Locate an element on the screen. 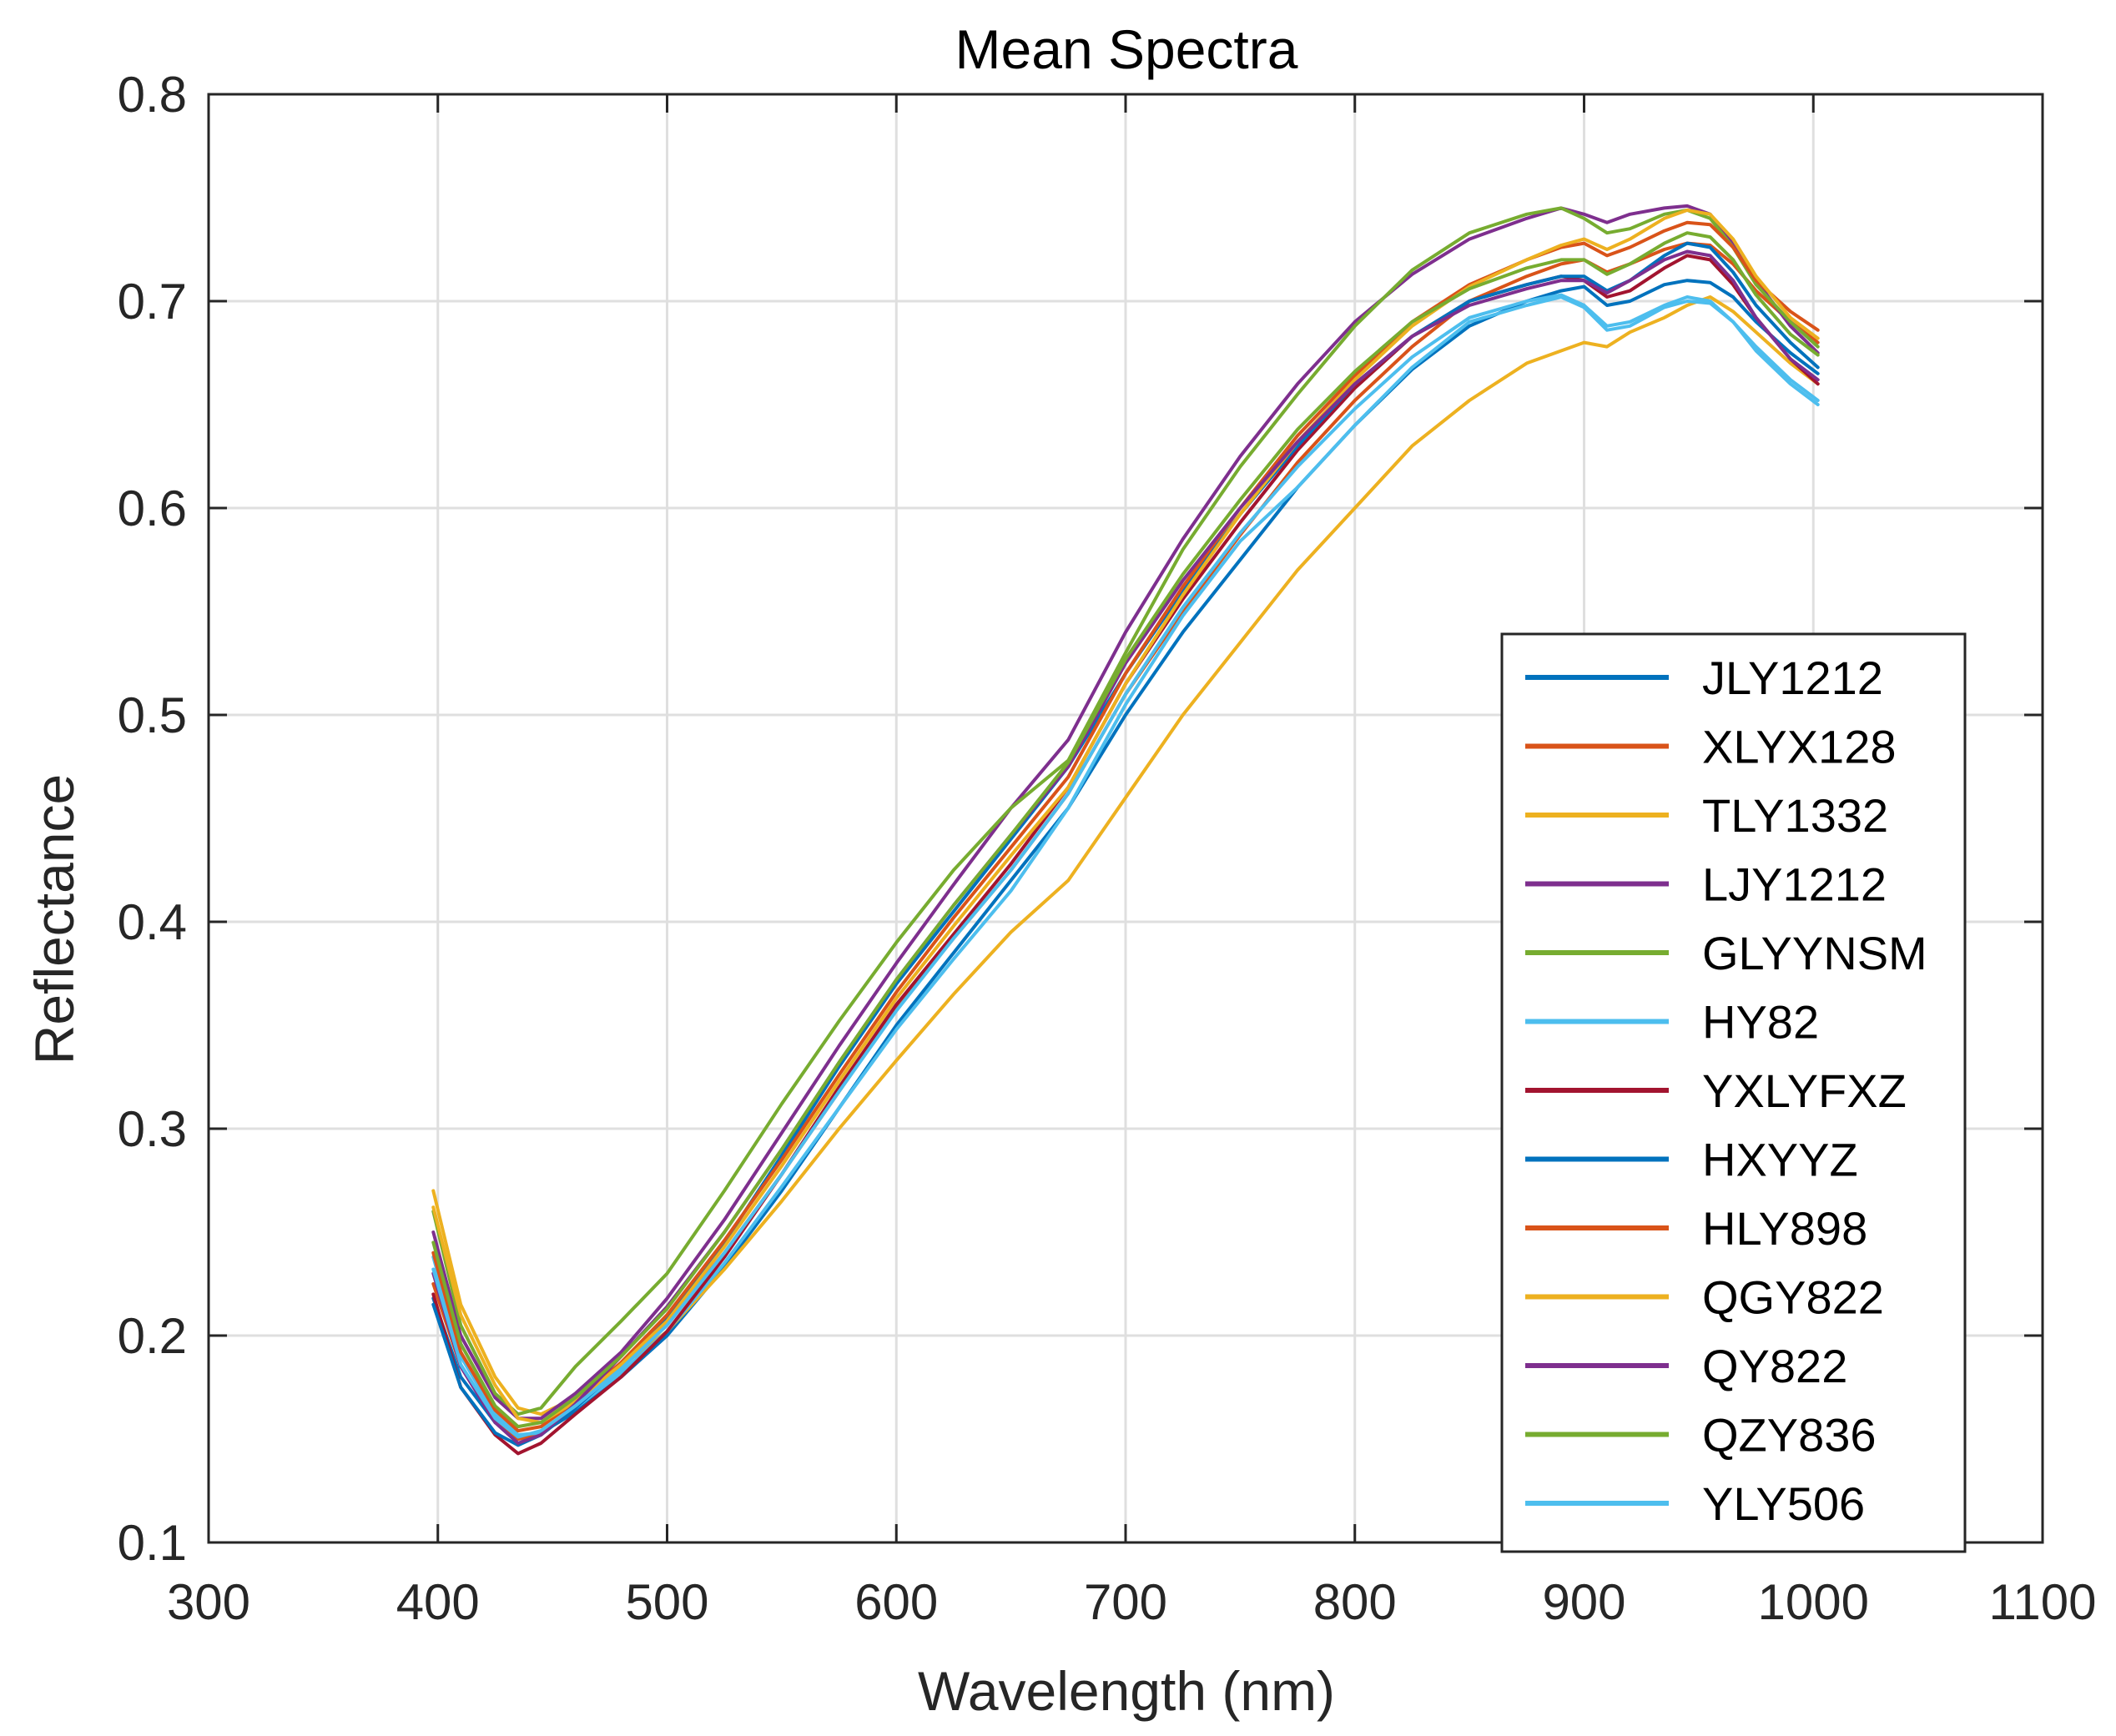  y-tick-label: 0.3 is located at coordinates (152, 1129).